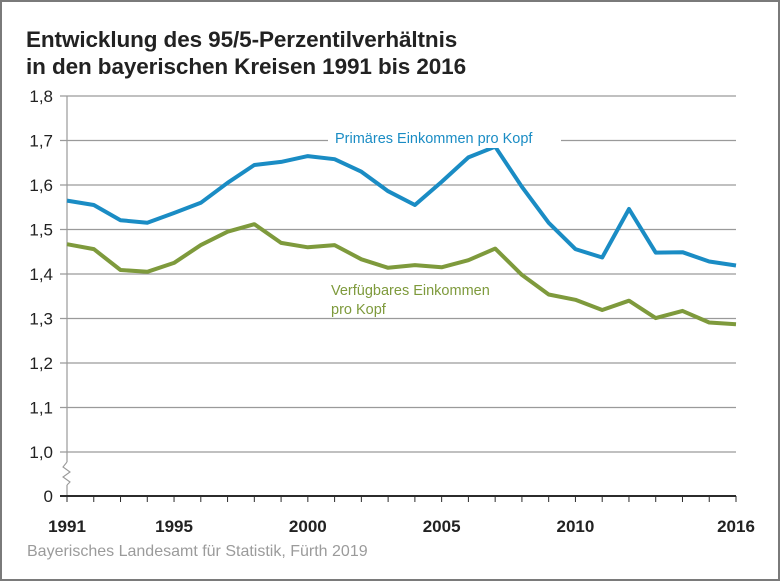 Image resolution: width=780 pixels, height=581 pixels. I want to click on y-tick-label: 1,7, so click(41, 141).